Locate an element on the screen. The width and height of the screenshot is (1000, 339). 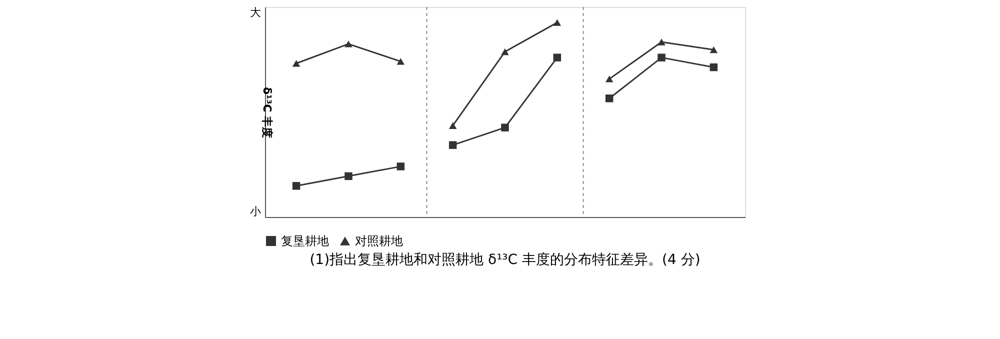
y-axis-title: δ¹³C 丰度 is located at coordinates (267, 112).